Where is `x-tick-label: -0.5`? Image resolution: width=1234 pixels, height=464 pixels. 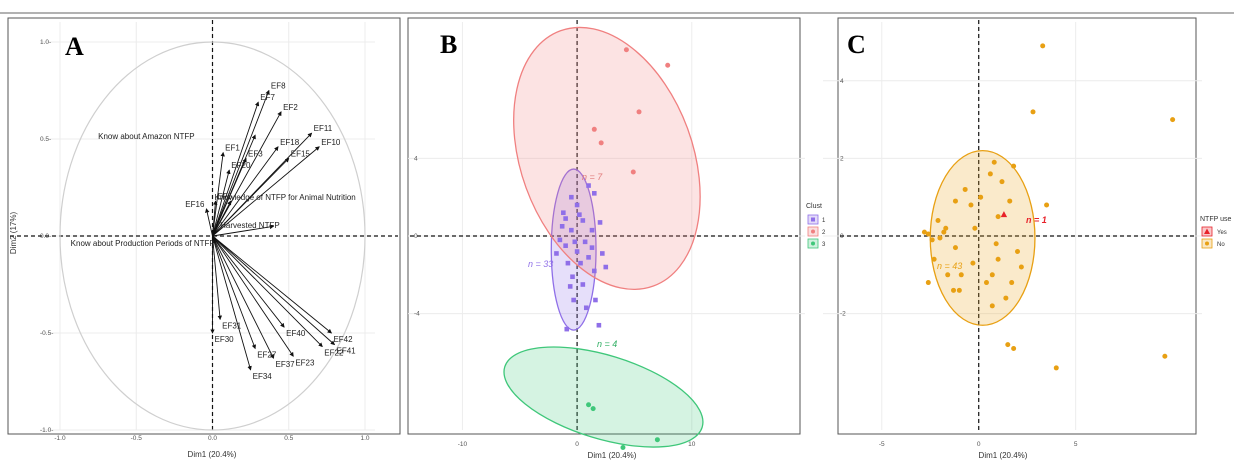 x-tick-label: -0.5 is located at coordinates (137, 438).